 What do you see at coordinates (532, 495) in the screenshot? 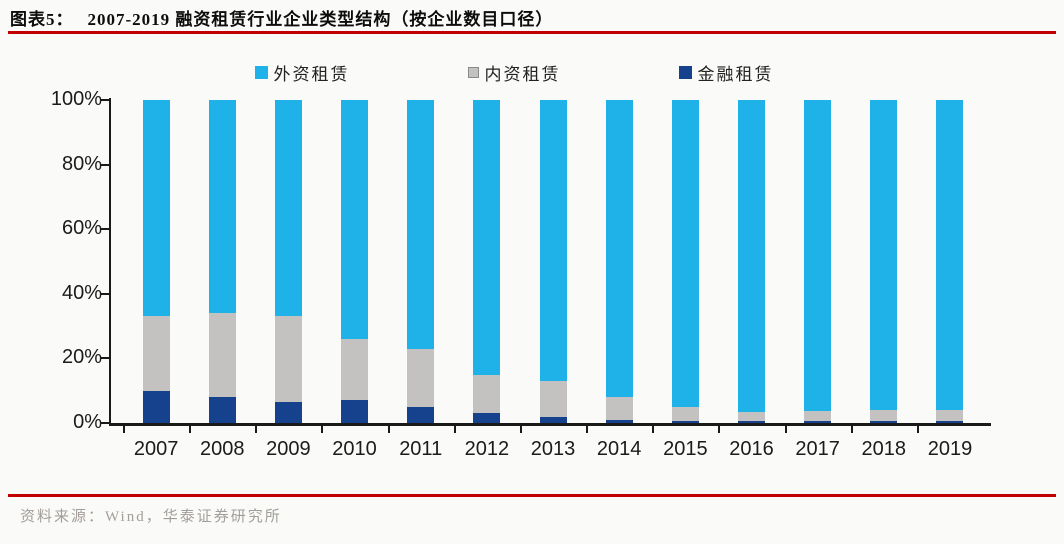
I see `bottom-red-rule` at bounding box center [532, 495].